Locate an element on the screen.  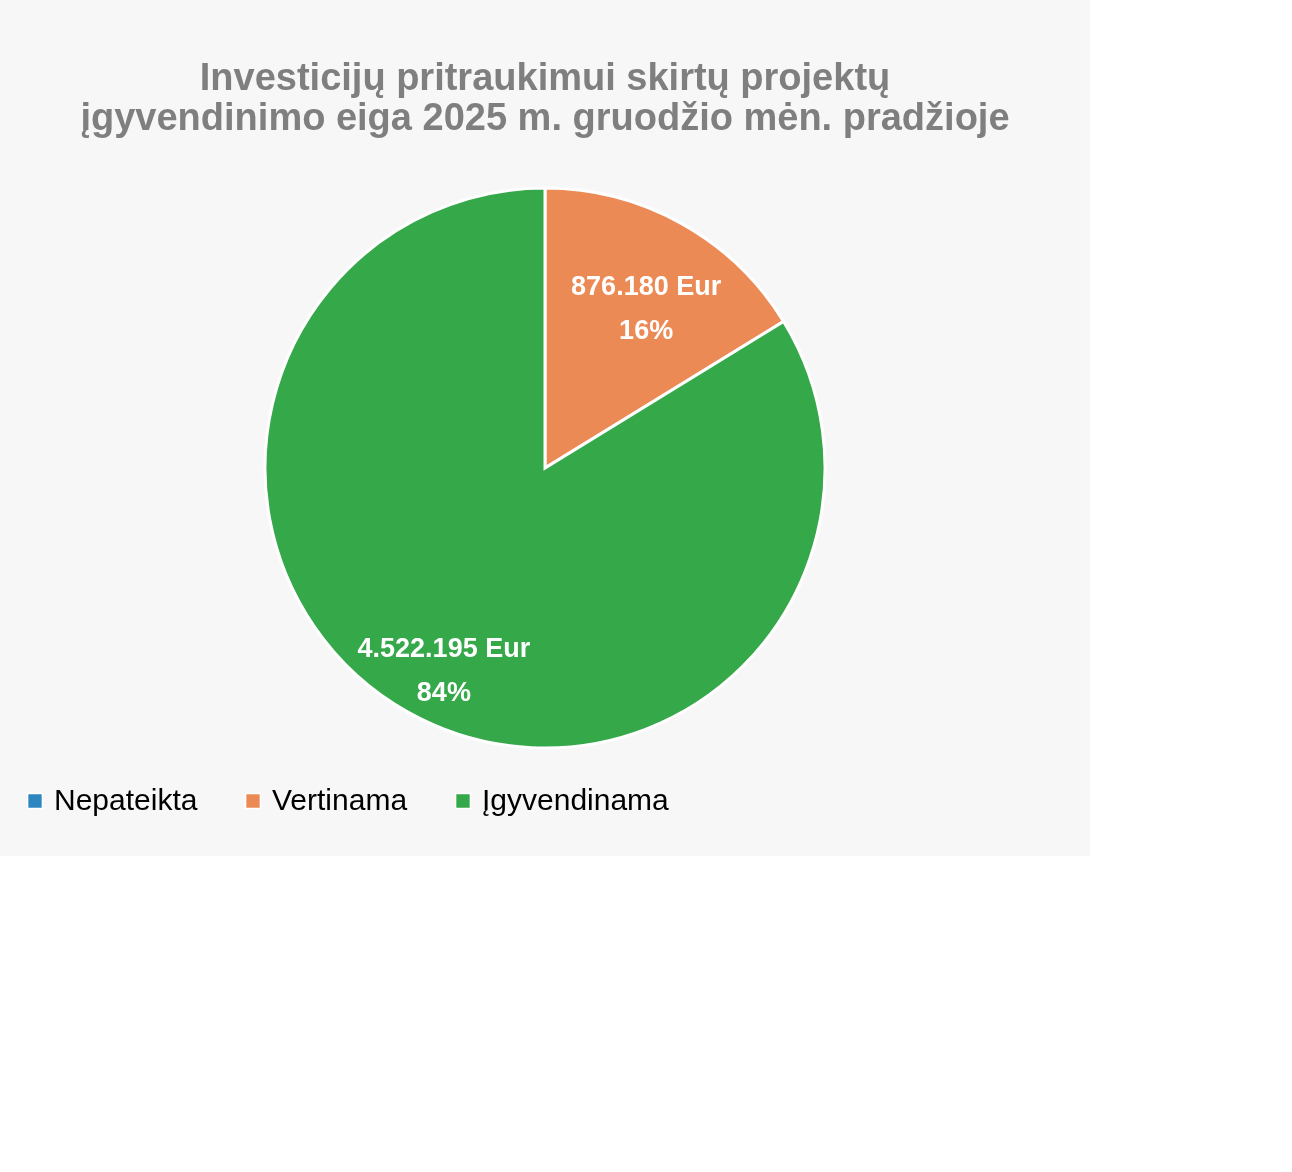
text: Investicijų pritraukimui skirtų projektų is located at coordinates (545, 77).